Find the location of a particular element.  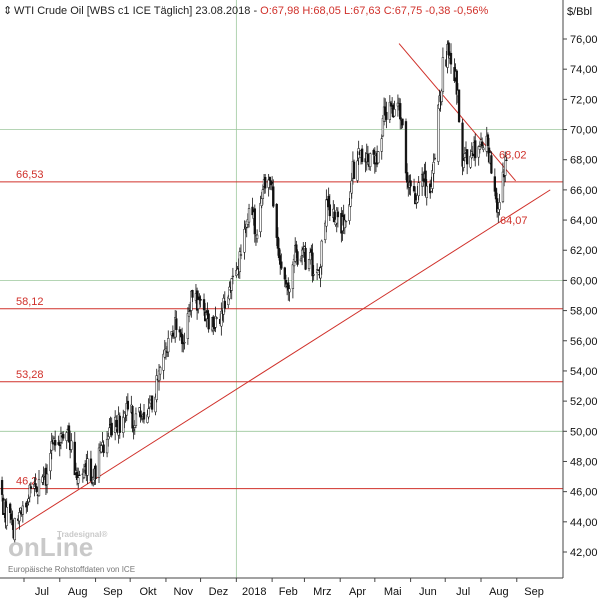

y-tick-label: 58,00 is located at coordinates (584, 312).